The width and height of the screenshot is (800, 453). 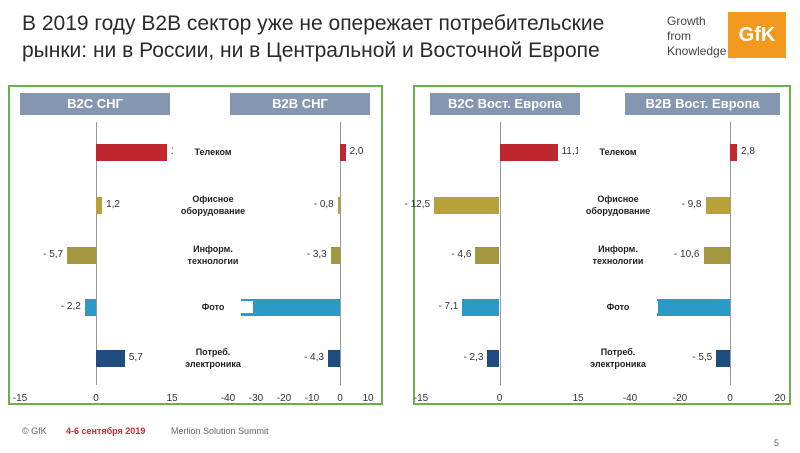 I want to click on logo-tagline: Growth from Knowledge, so click(x=697, y=36).